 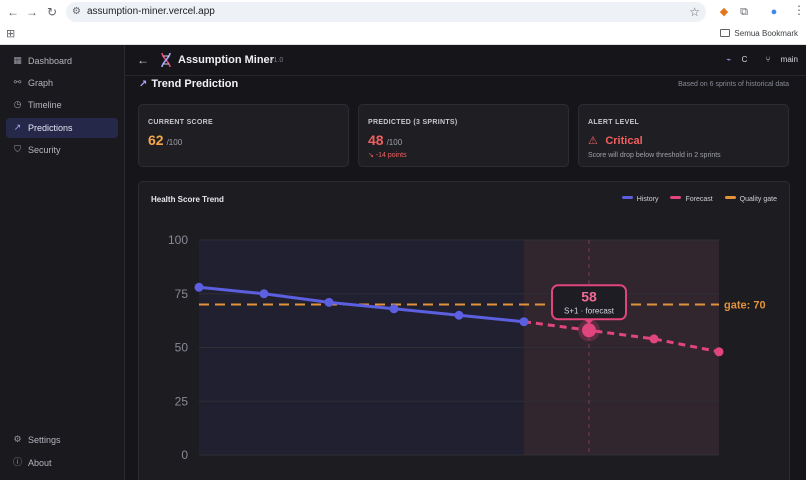 What do you see at coordinates (50, 128) in the screenshot?
I see `sidebar-item-label: Predictions` at bounding box center [50, 128].